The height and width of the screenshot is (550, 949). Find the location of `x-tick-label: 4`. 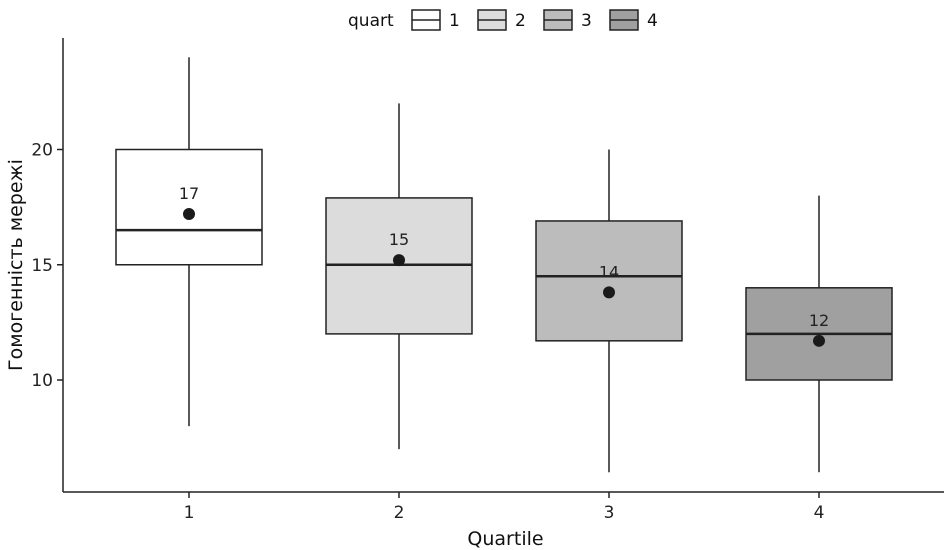

x-tick-label: 4 is located at coordinates (819, 513).